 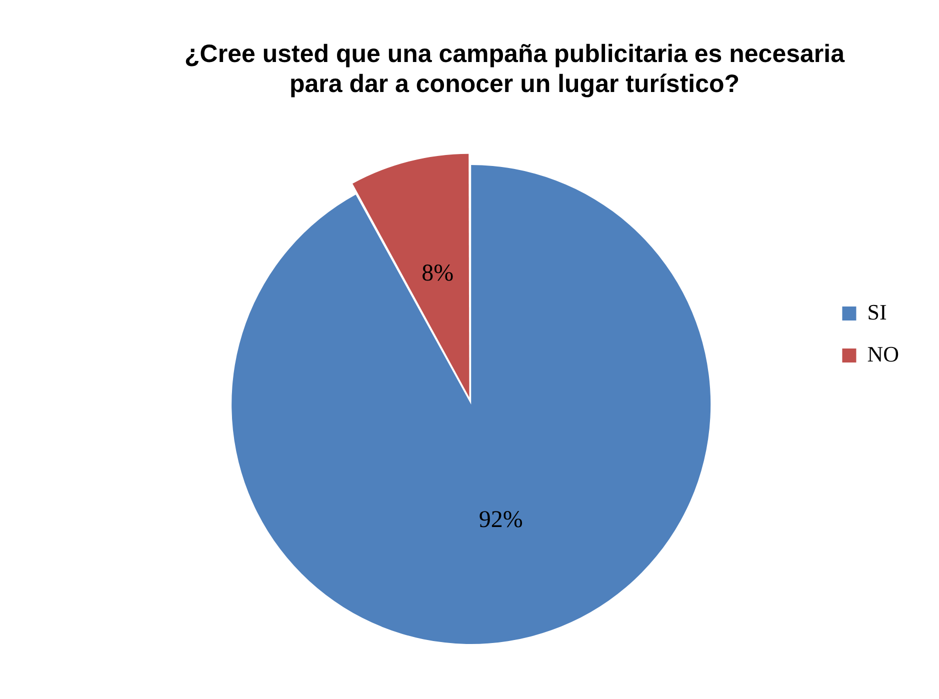 I want to click on data-label: 92%, so click(x=500, y=519).